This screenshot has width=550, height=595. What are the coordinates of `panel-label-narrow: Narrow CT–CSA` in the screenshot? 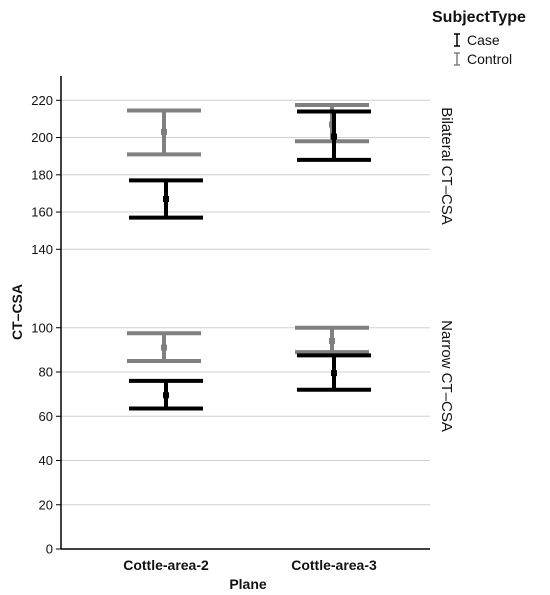 It's located at (446, 376).